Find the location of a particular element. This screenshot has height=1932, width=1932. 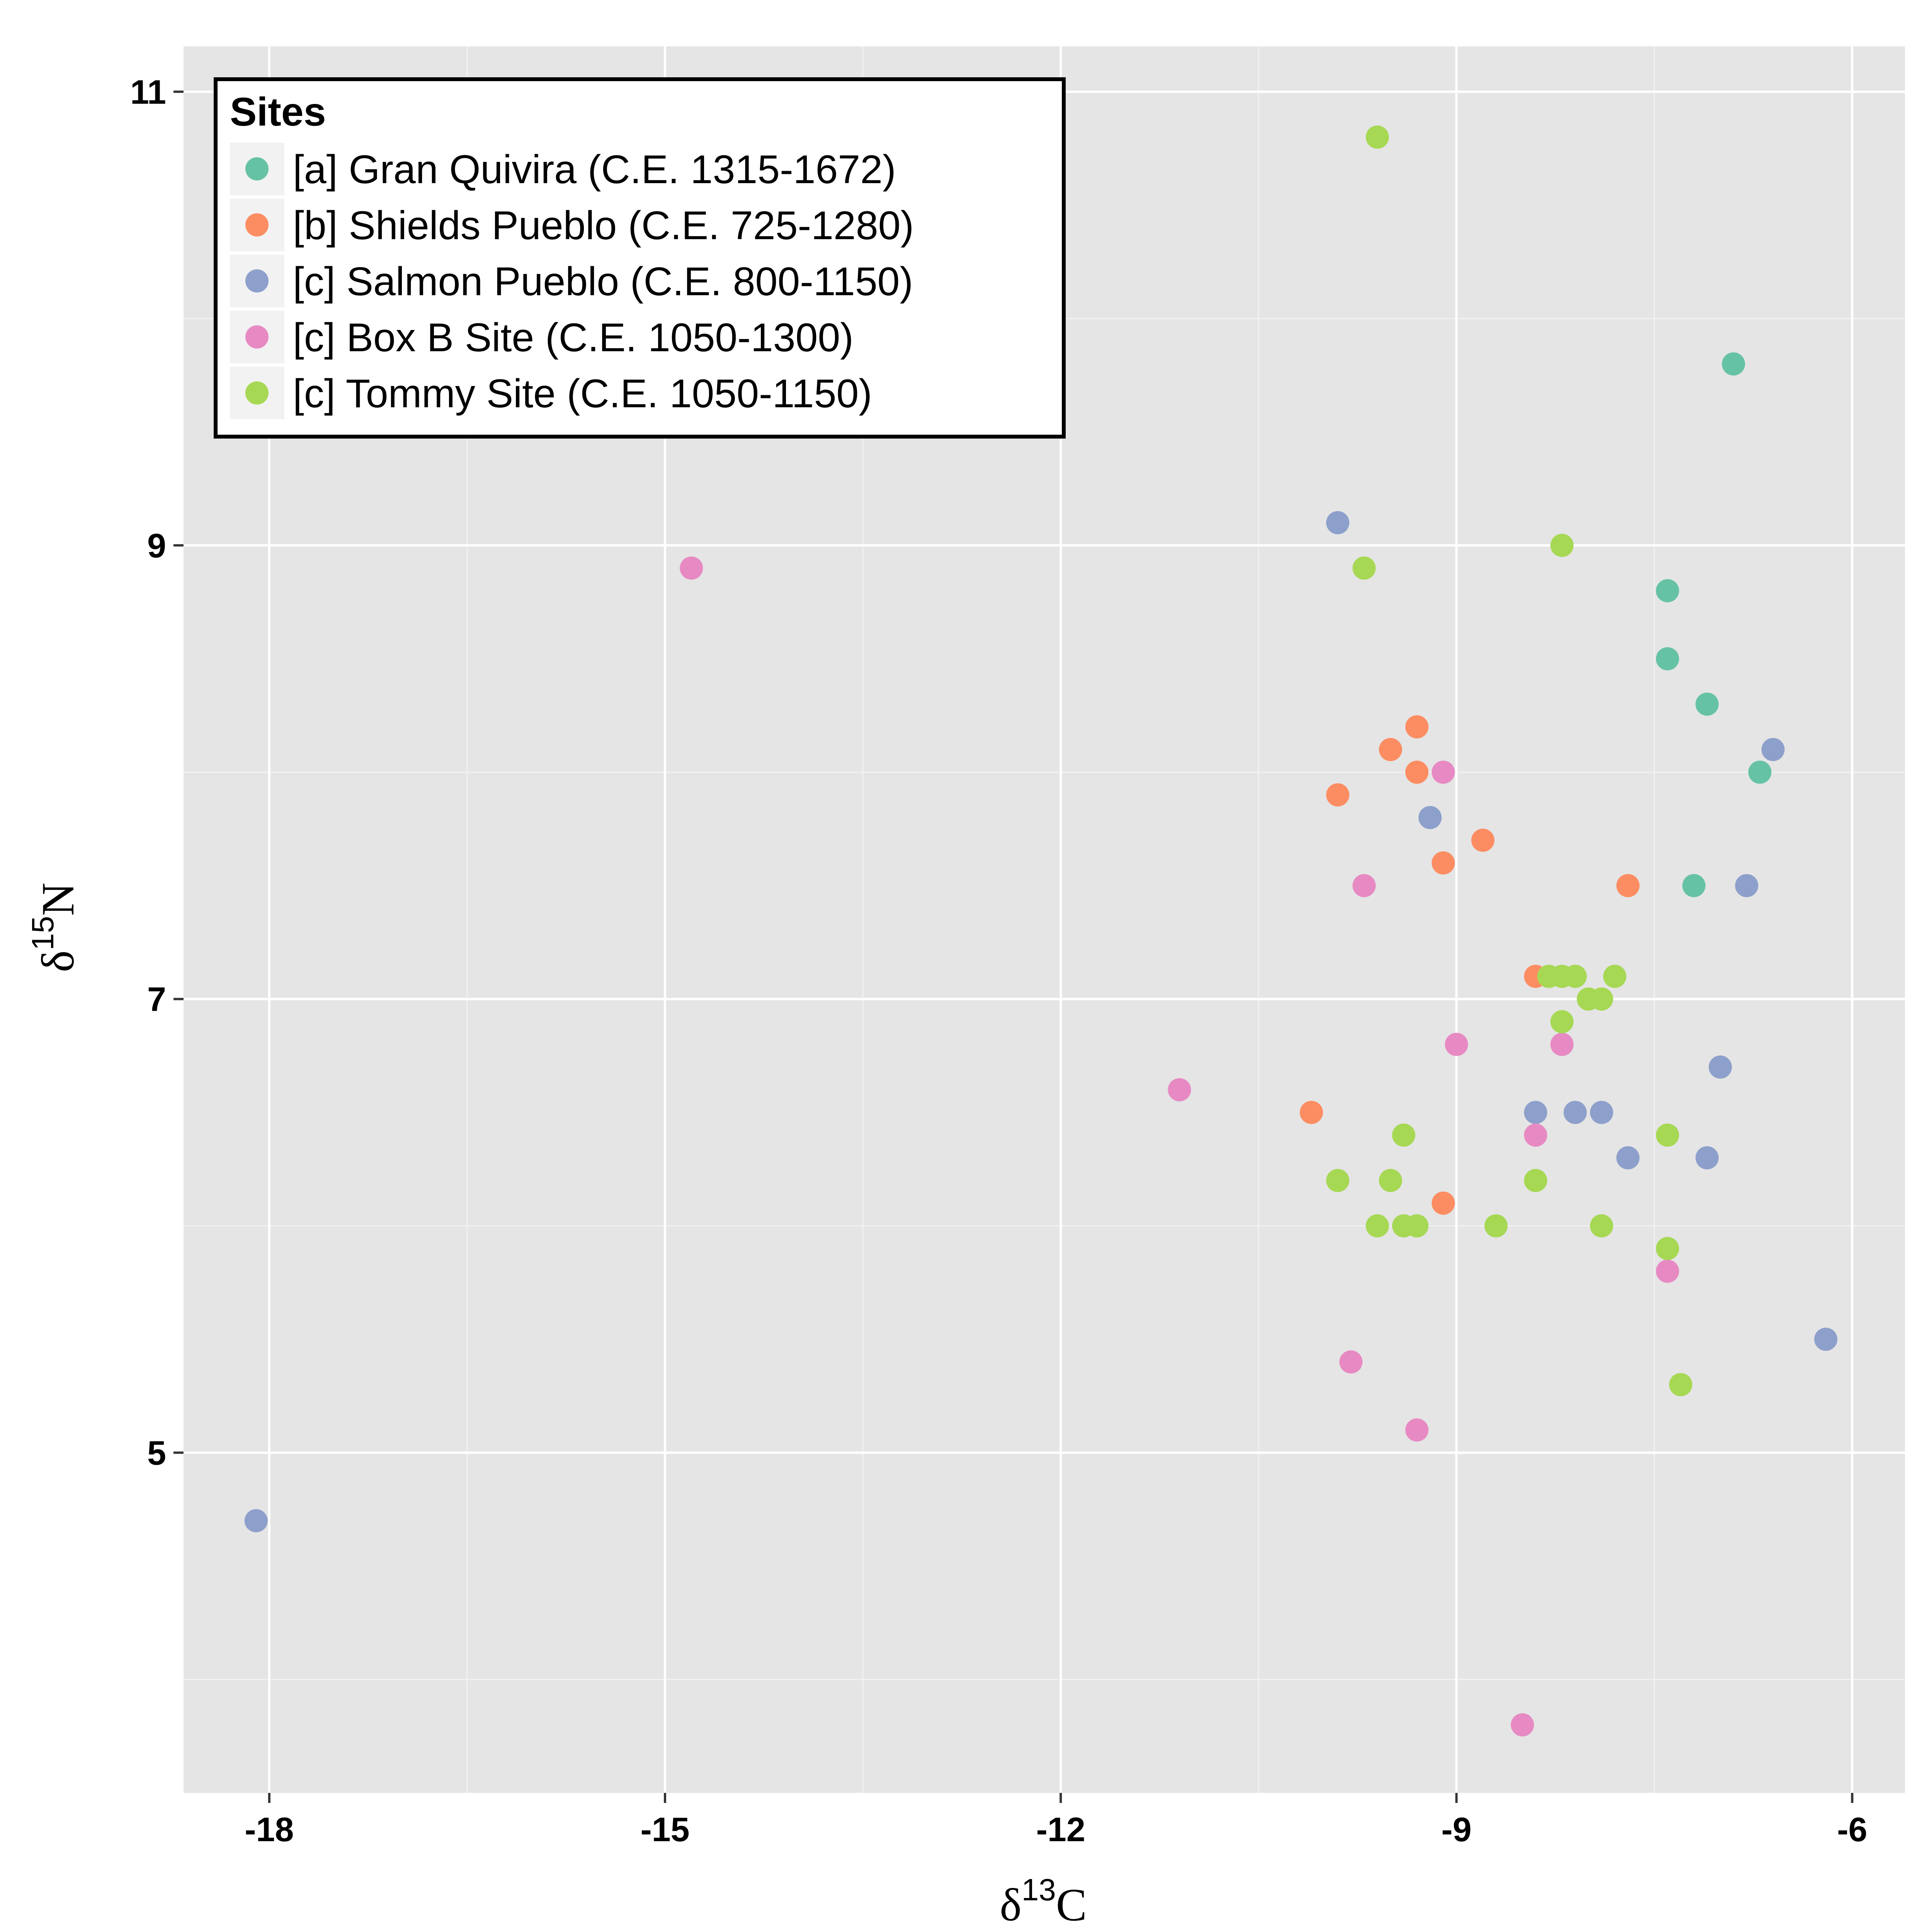

legend-label: [c] Tommy Site (C.E. 1050-1150) is located at coordinates (582, 394).